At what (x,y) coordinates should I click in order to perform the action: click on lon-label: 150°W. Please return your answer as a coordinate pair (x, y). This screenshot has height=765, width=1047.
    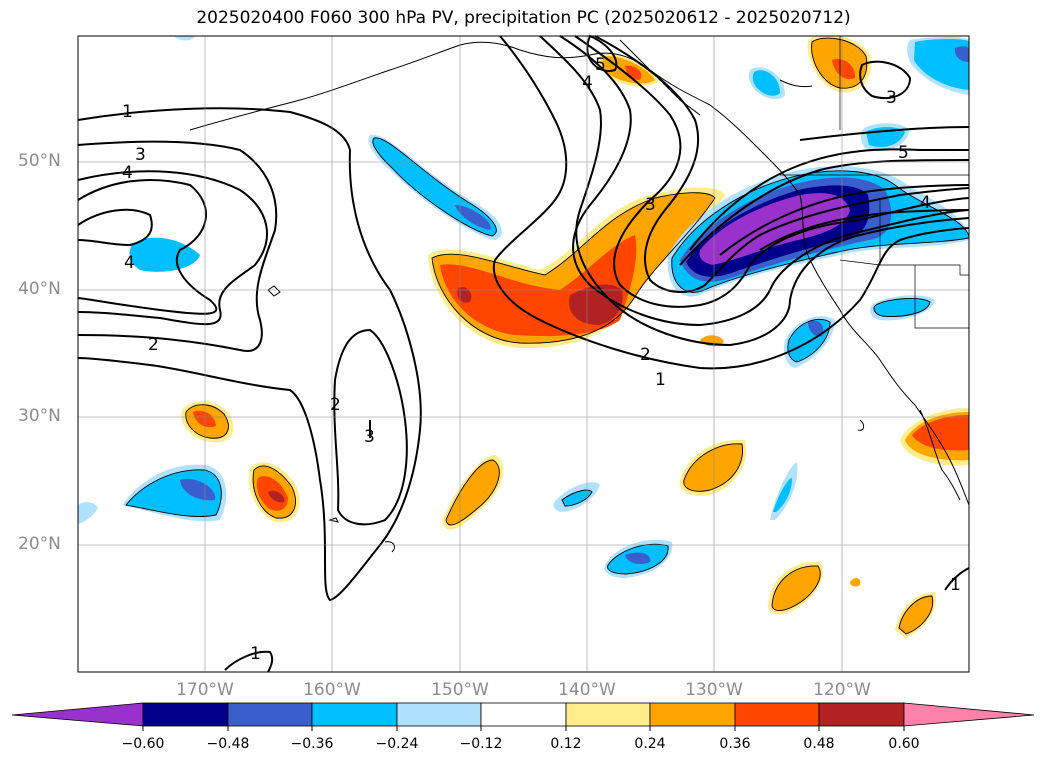
    Looking at the image, I should click on (460, 690).